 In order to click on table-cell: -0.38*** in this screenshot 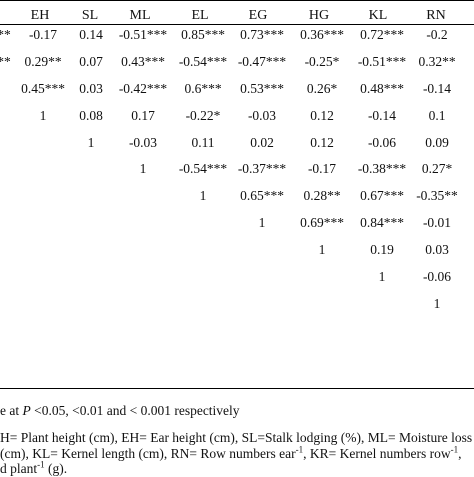, I will do `click(382, 168)`.